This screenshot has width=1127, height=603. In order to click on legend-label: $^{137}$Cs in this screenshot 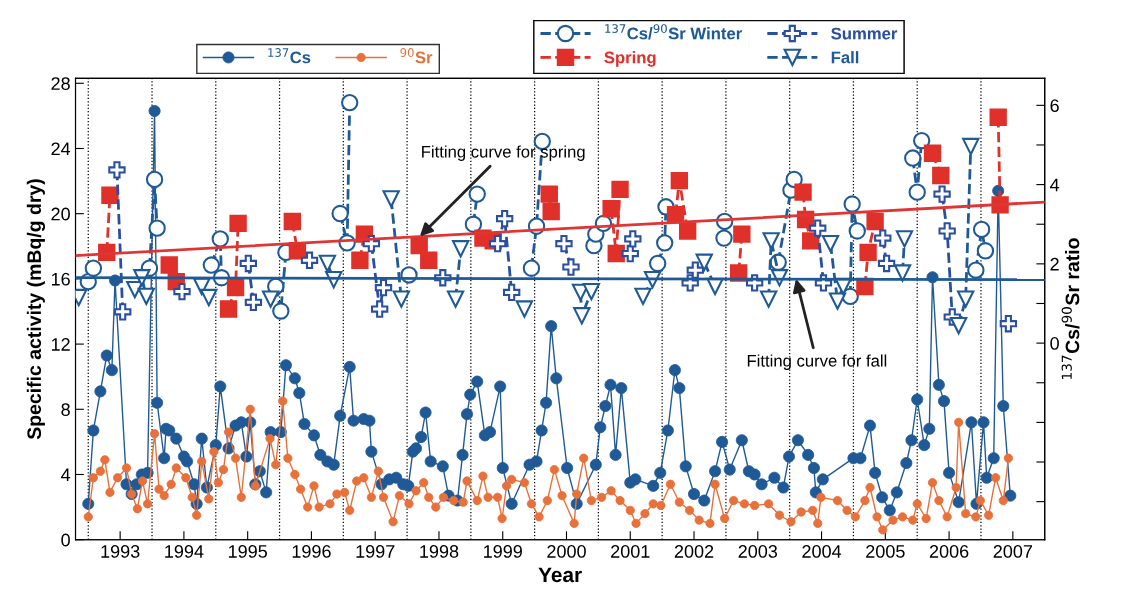, I will do `click(289, 56)`.